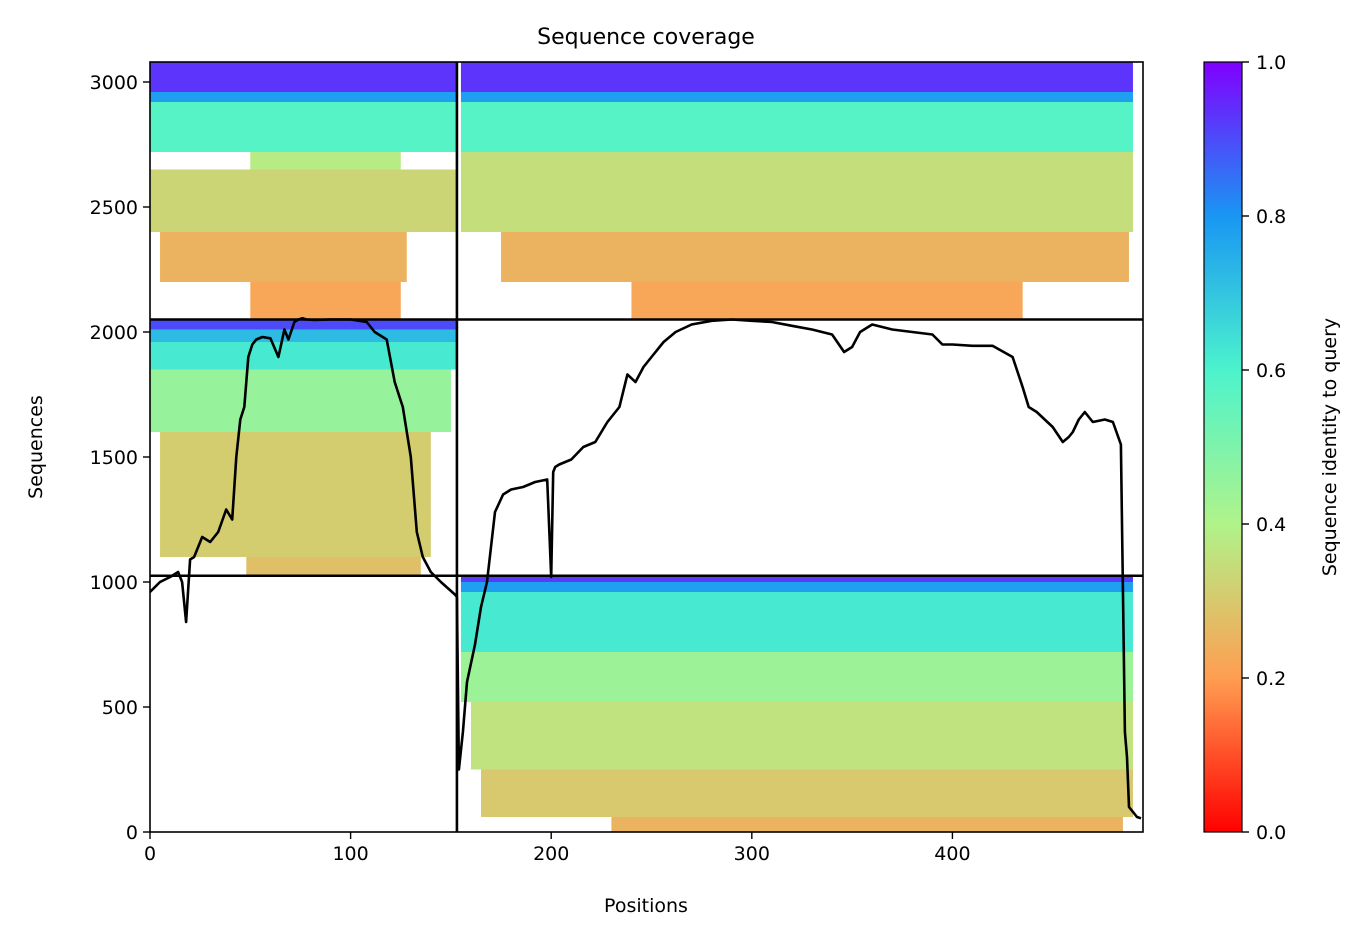  I want to click on x-tick-label: 400, so click(952, 854).